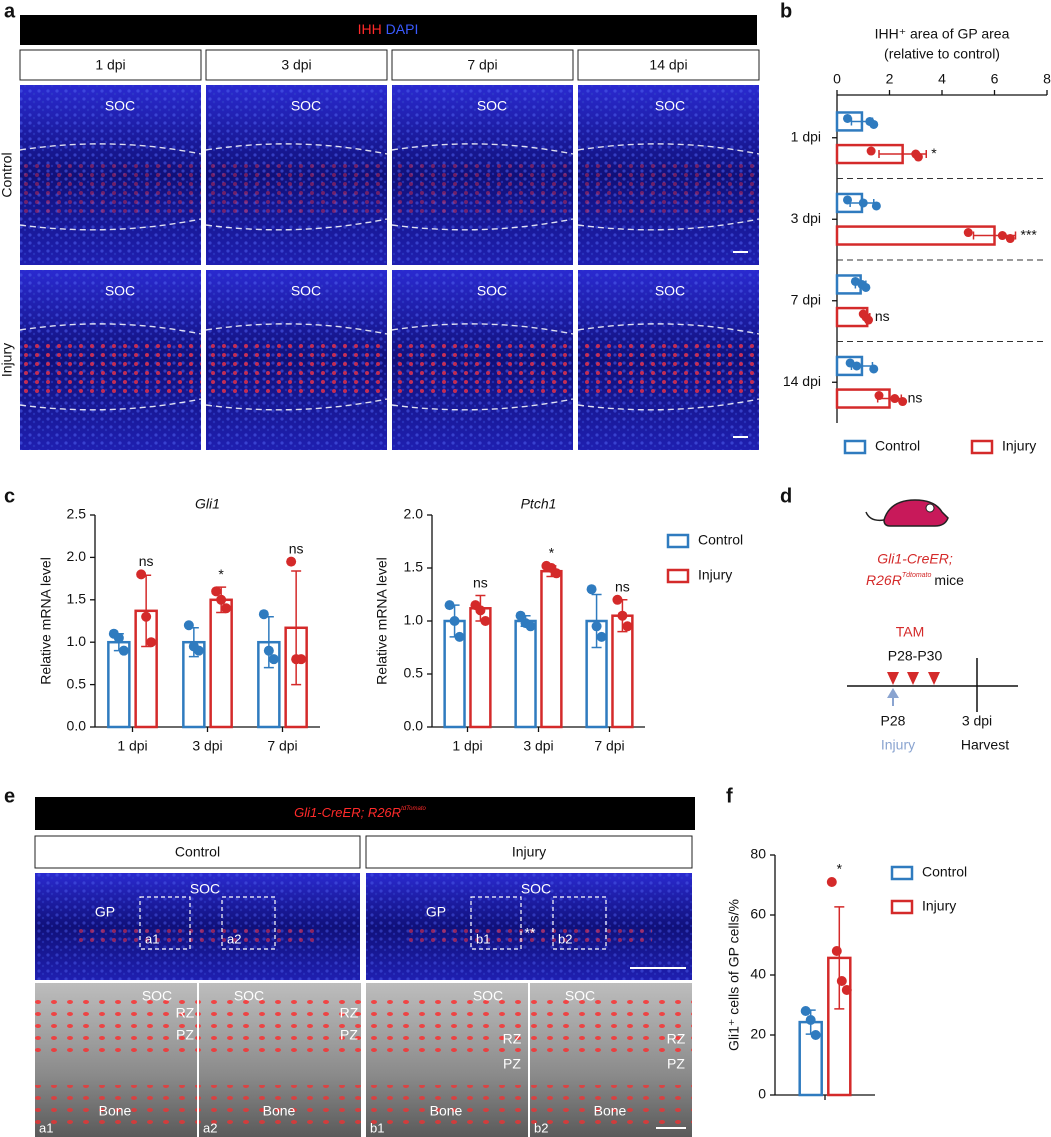  I want to click on column-label: 3 dpi, so click(296, 65).